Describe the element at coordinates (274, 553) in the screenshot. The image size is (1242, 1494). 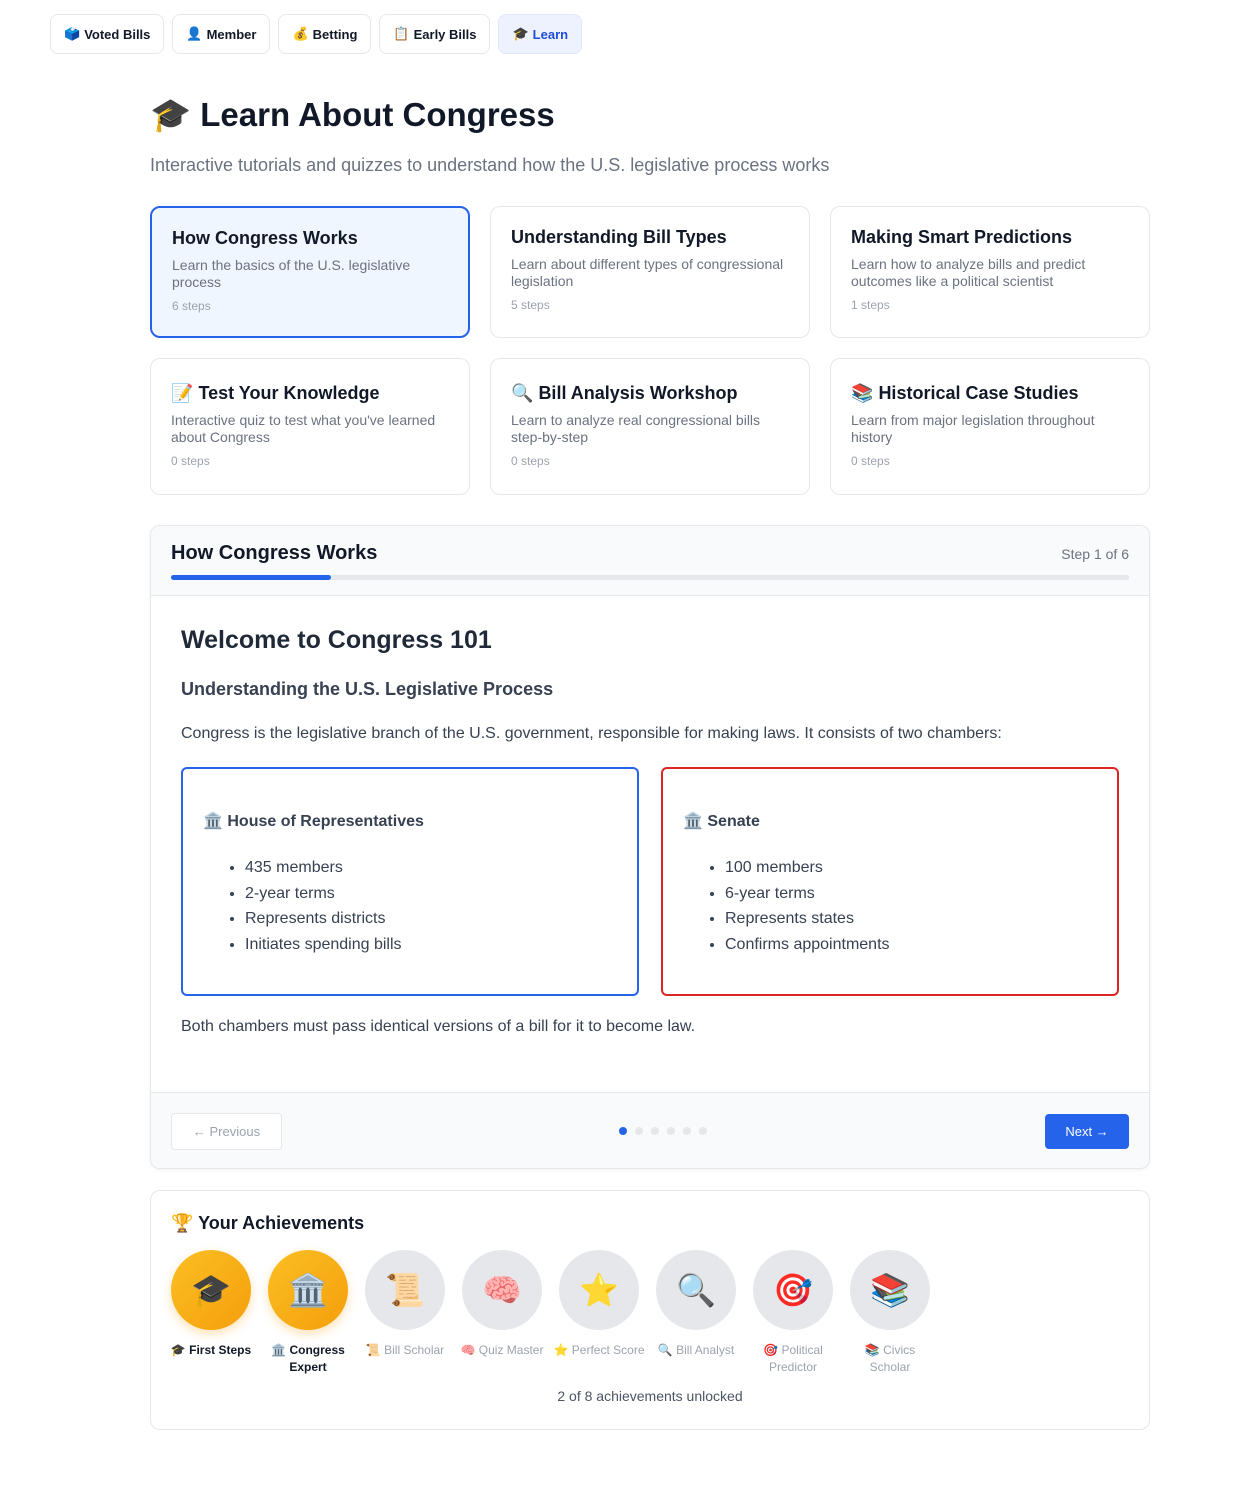
I see `lesson-title: How Congress Works` at that location.